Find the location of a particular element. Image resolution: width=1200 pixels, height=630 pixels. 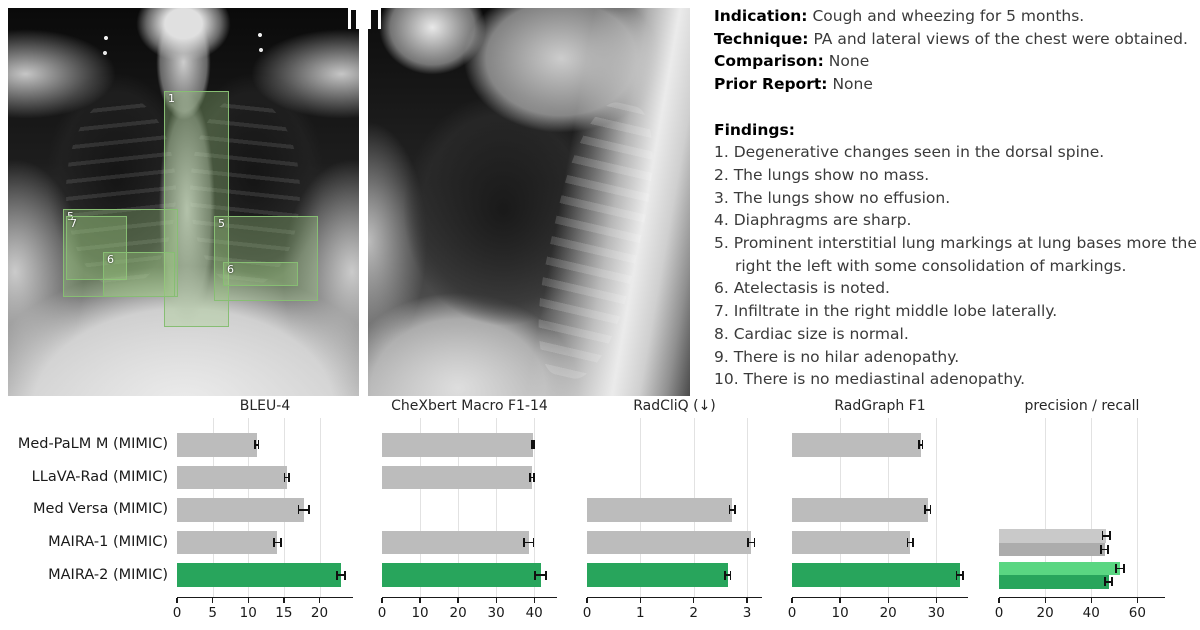

axis-tick-label: 5 is located at coordinates (212, 612).